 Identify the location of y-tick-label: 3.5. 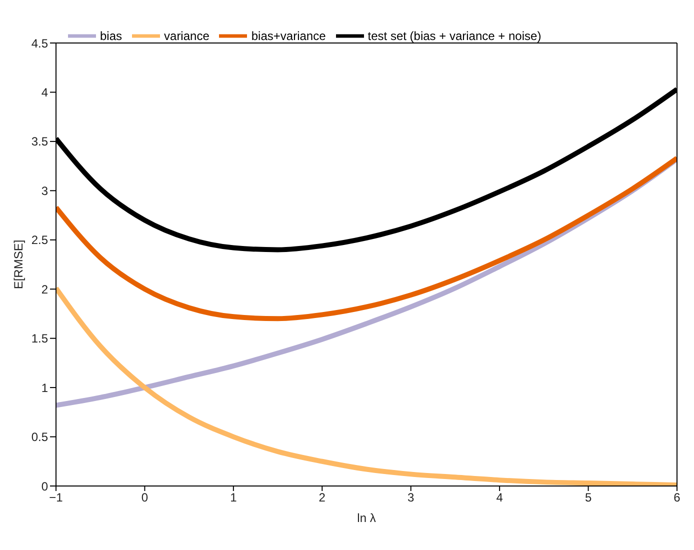
(39, 141).